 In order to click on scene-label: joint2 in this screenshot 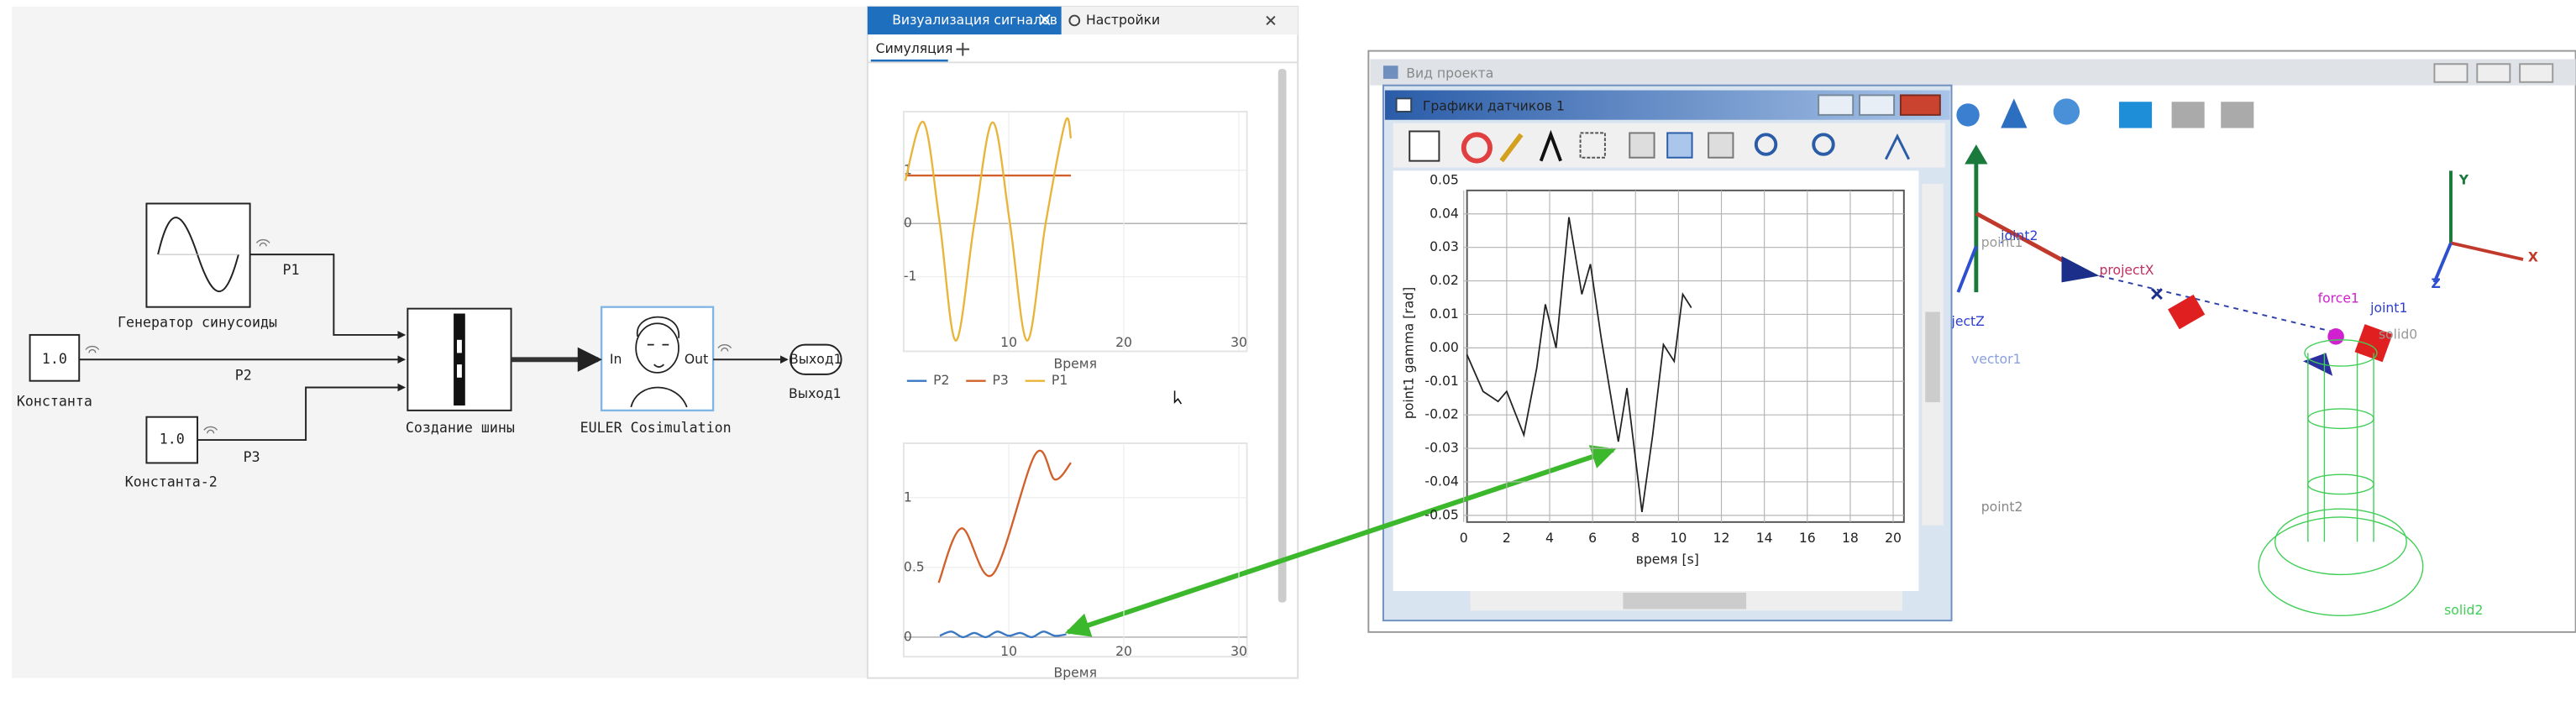, I will do `click(2019, 235)`.